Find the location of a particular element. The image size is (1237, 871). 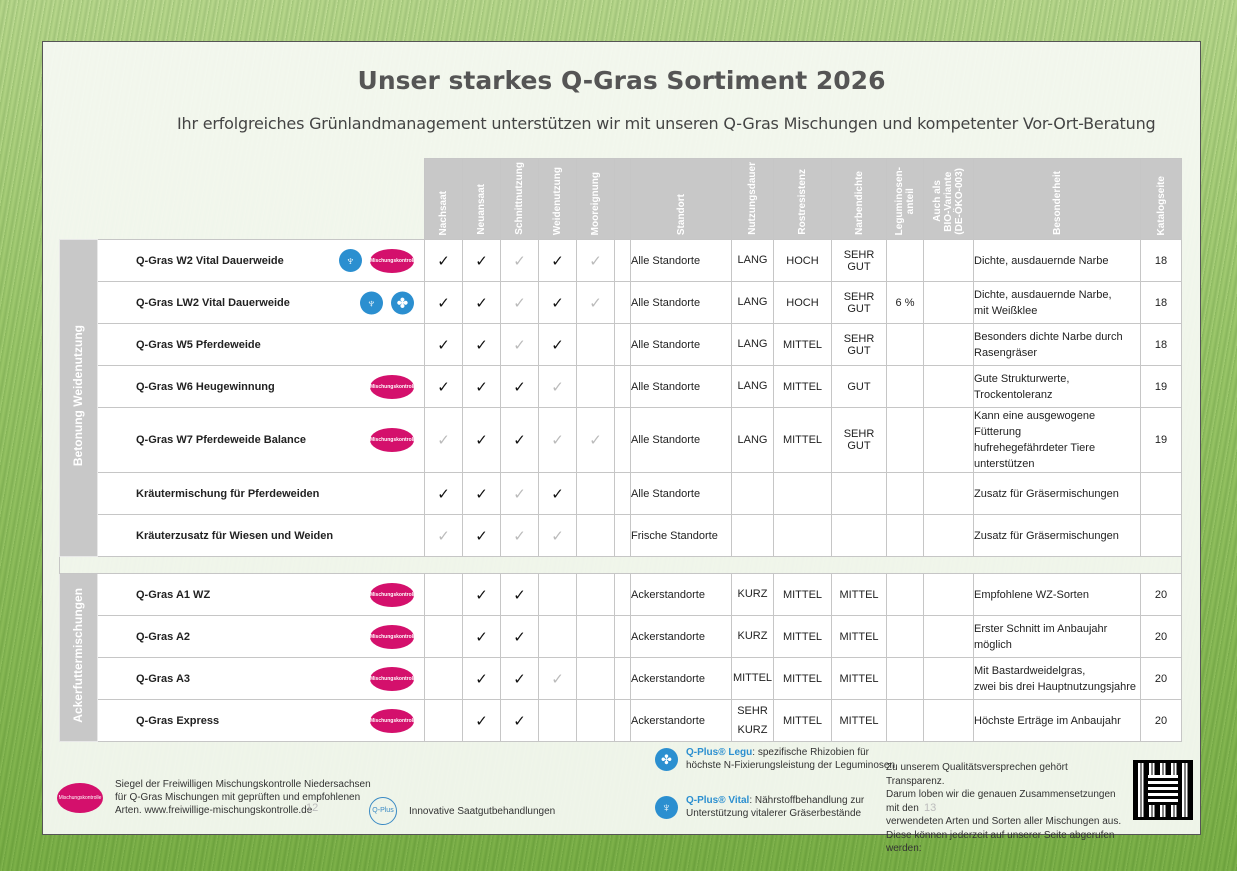

group-label: Betonung Weidenutzung is located at coordinates (78, 398).